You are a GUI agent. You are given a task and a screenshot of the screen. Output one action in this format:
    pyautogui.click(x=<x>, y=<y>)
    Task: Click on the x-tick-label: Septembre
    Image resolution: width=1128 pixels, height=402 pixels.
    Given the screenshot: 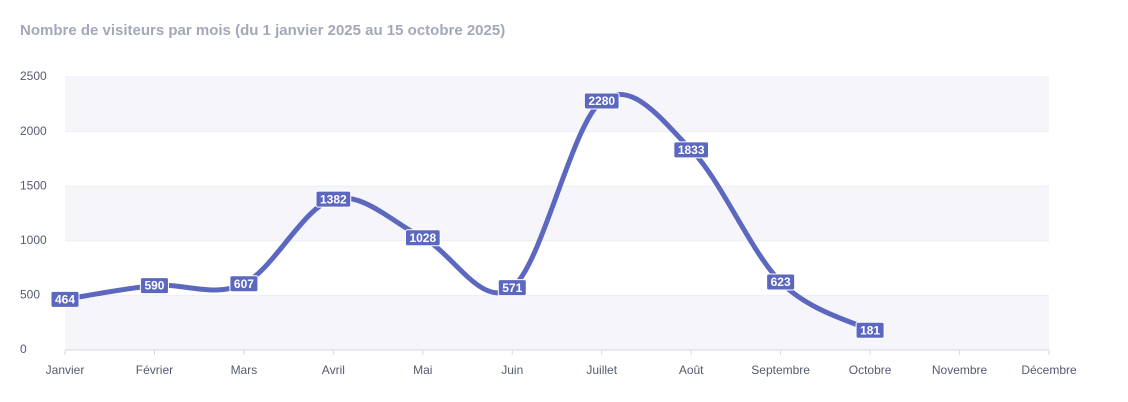 What is the action you would take?
    pyautogui.click(x=780, y=370)
    